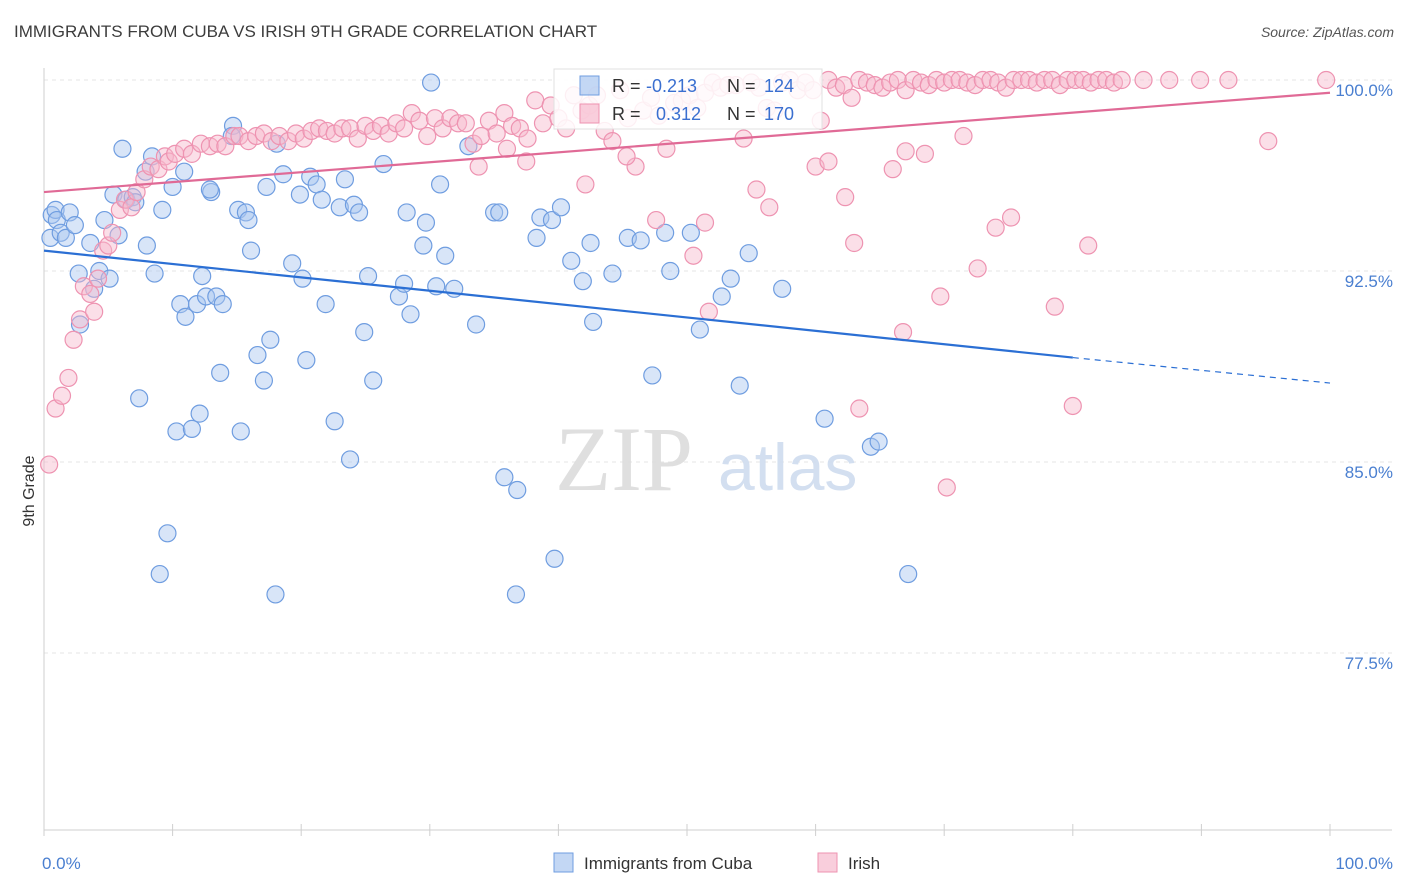 This screenshot has height=892, width=1406. Describe the element at coordinates (1364, 90) in the screenshot. I see `y-tick-label: 100.0%` at that location.